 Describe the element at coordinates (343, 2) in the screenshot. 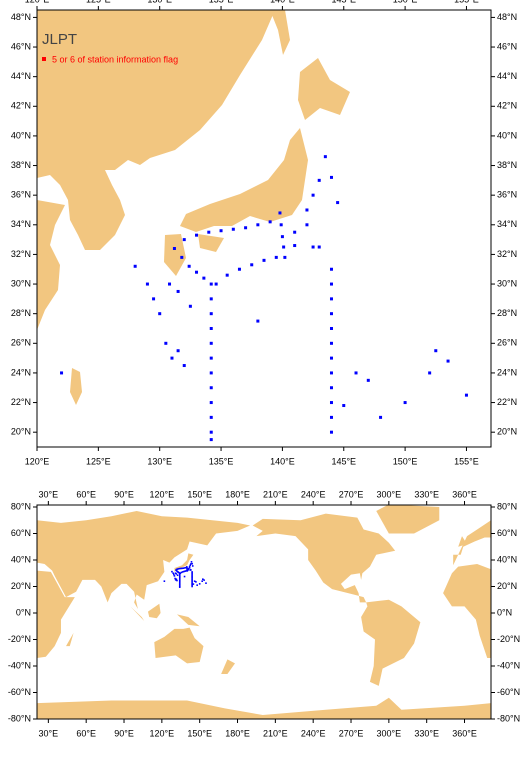

I see `x-tick-label: 145°E` at that location.